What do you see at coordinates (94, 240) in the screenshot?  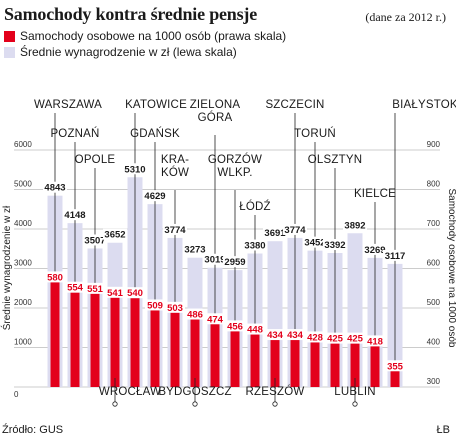 I see `salary-value-label: 3507` at bounding box center [94, 240].